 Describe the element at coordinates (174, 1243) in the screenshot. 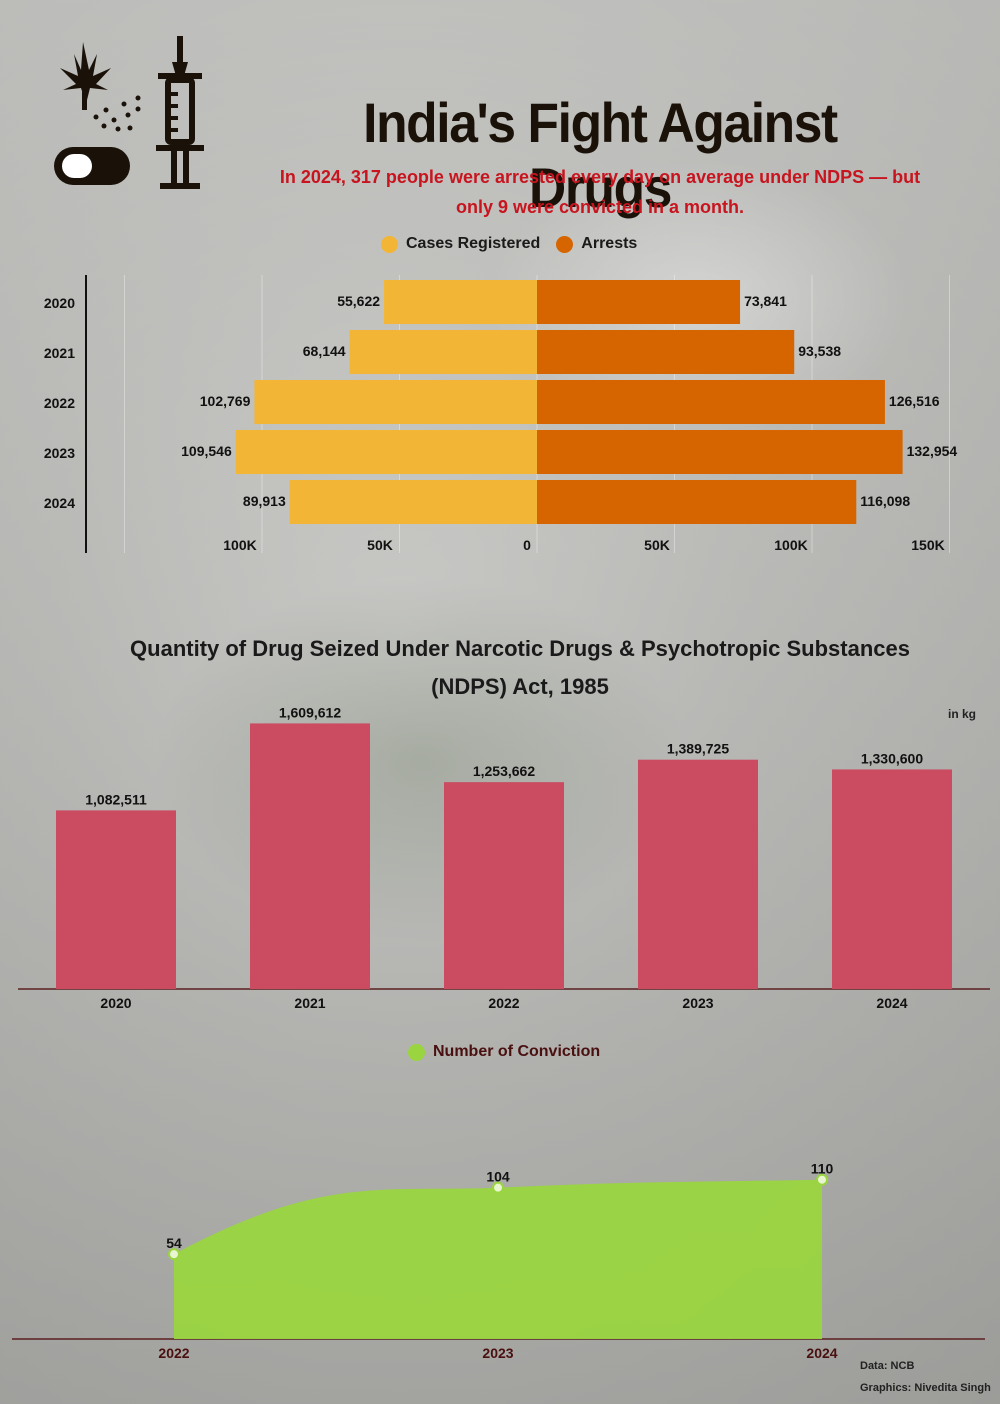

I see `conviction-value-label: 54` at that location.